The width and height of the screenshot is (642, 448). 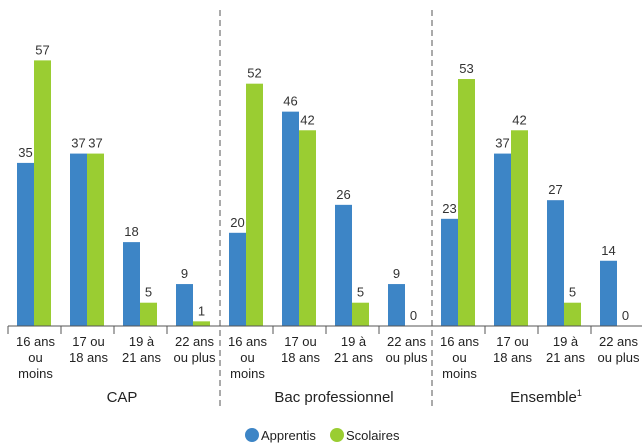 I want to click on tick-label-2-1: 17 ou 18 ans, so click(x=513, y=349).